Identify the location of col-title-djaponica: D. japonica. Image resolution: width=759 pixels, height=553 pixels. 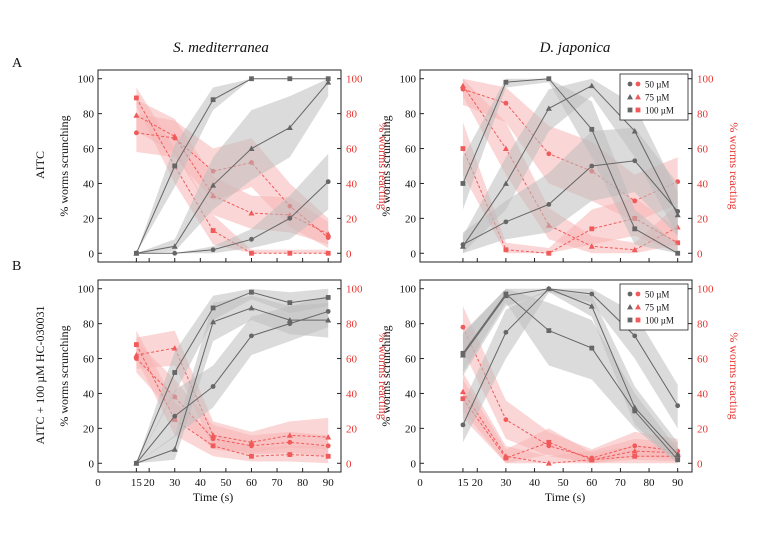
(575, 48).